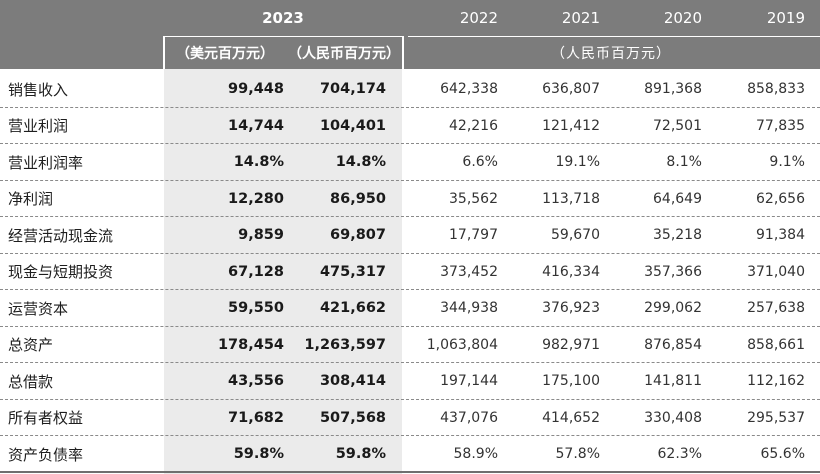 The height and width of the screenshot is (474, 820). Describe the element at coordinates (469, 308) in the screenshot. I see `cell-2022: 344,938` at that location.